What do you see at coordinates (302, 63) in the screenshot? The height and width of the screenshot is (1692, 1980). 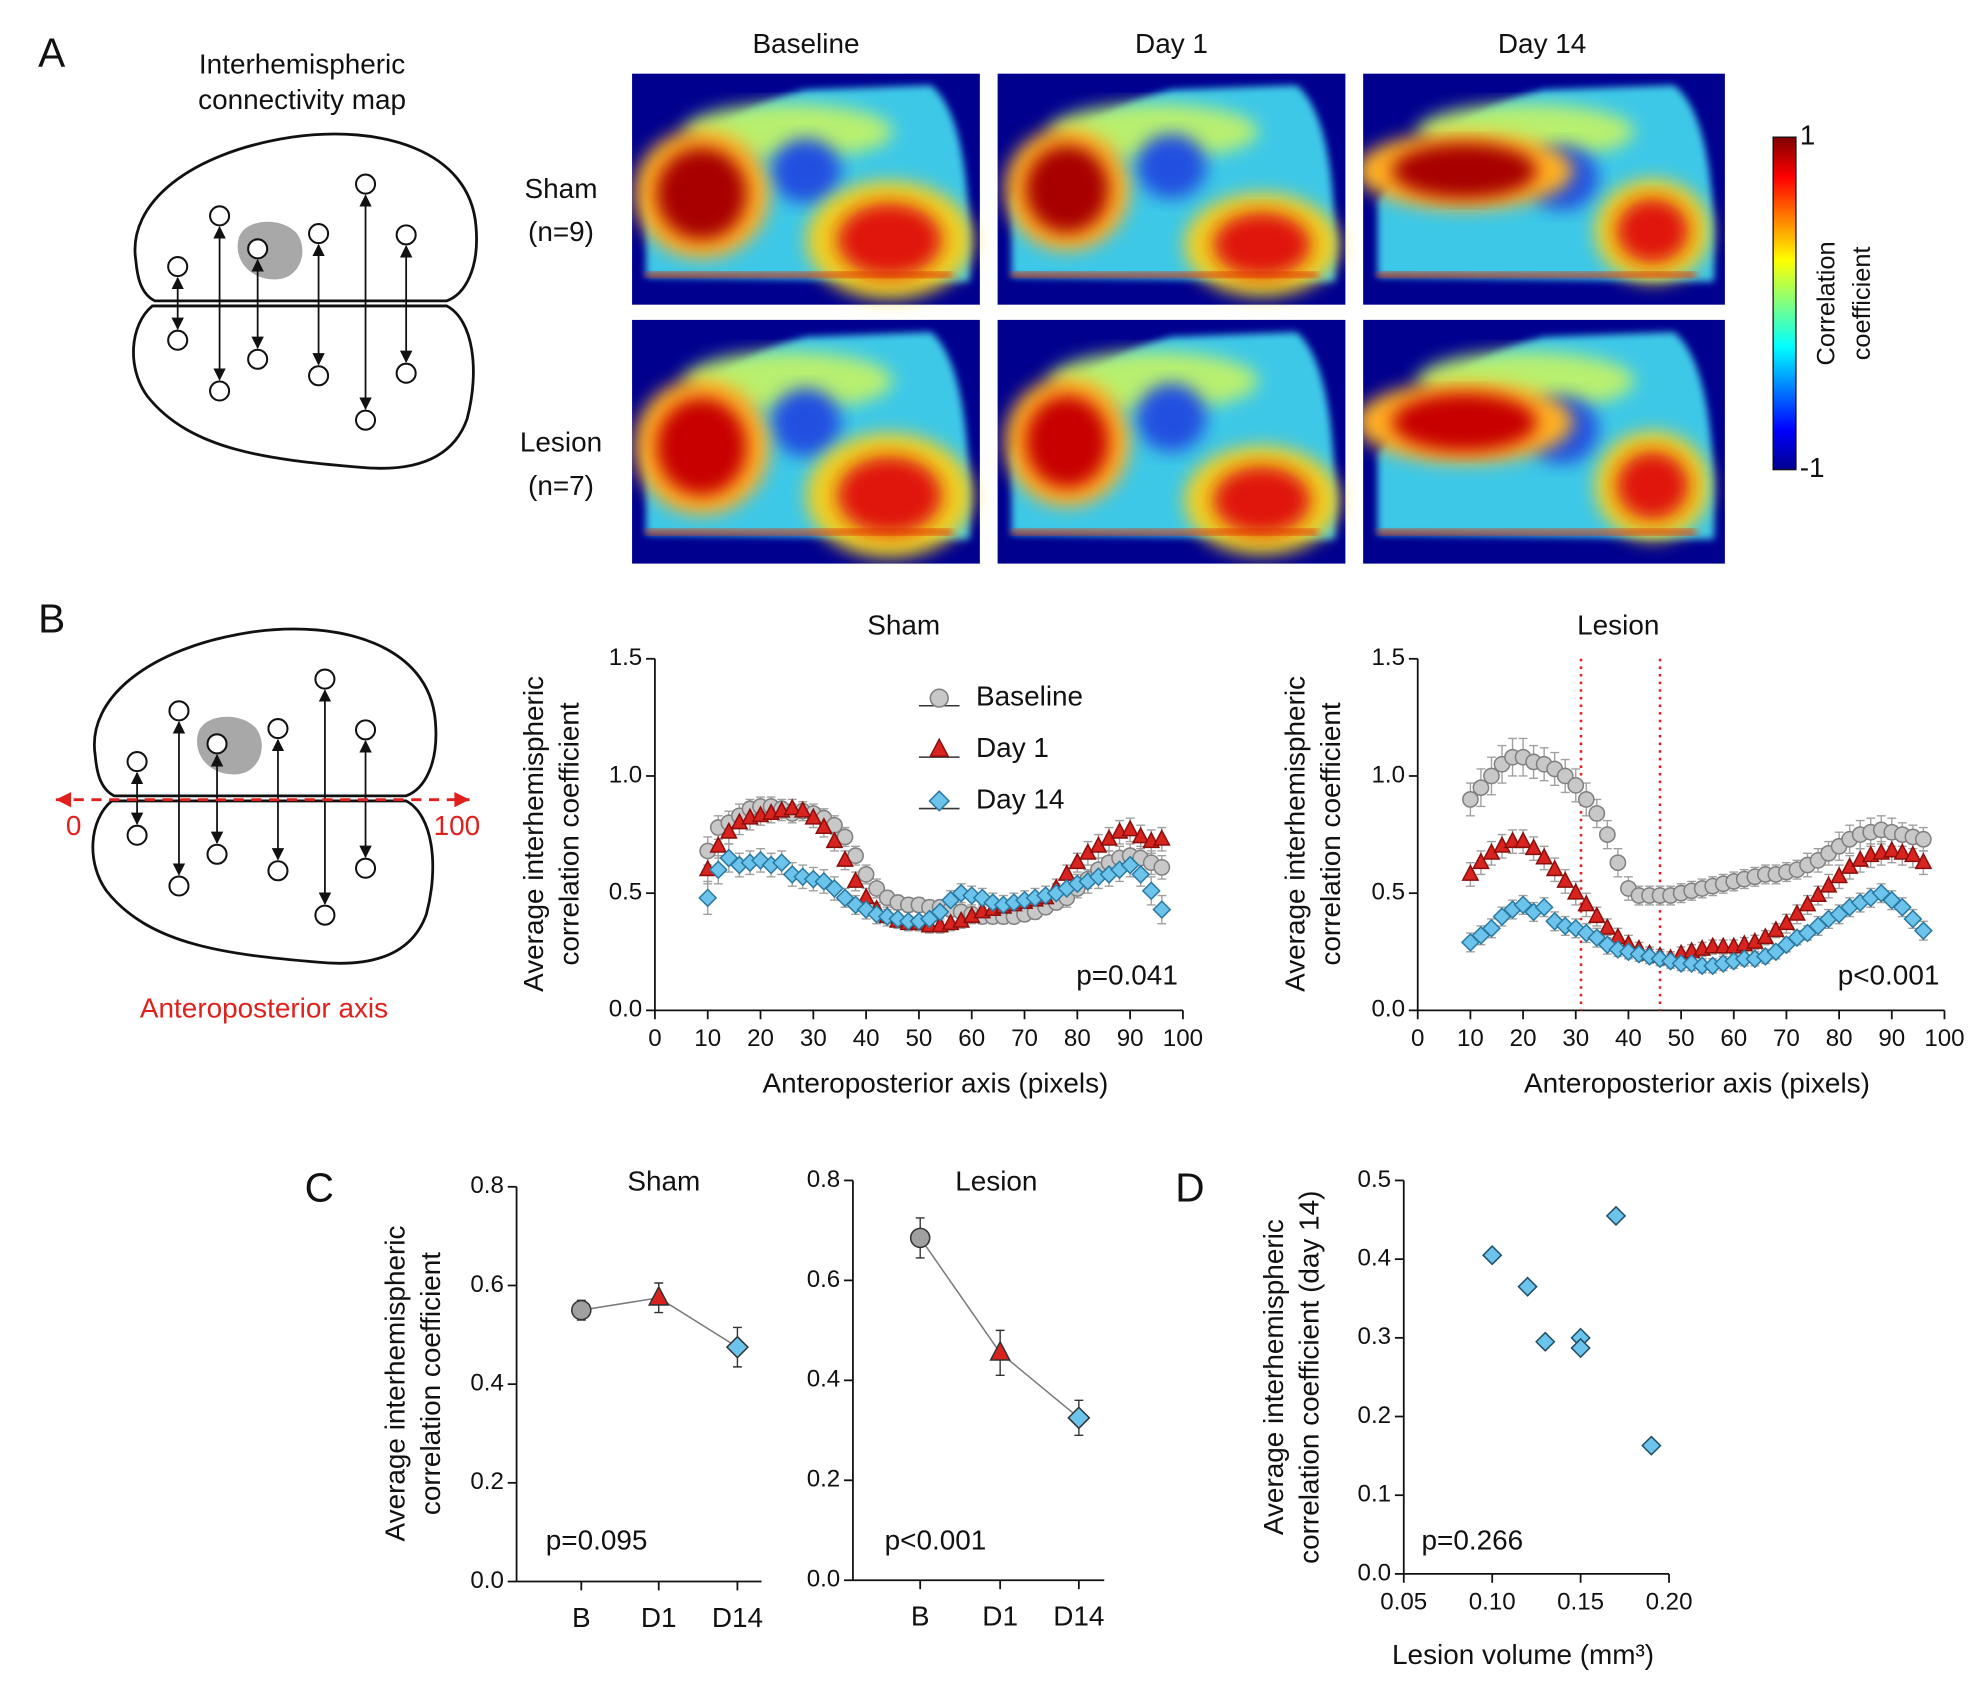 I see `map-title: Interhemispheric` at bounding box center [302, 63].